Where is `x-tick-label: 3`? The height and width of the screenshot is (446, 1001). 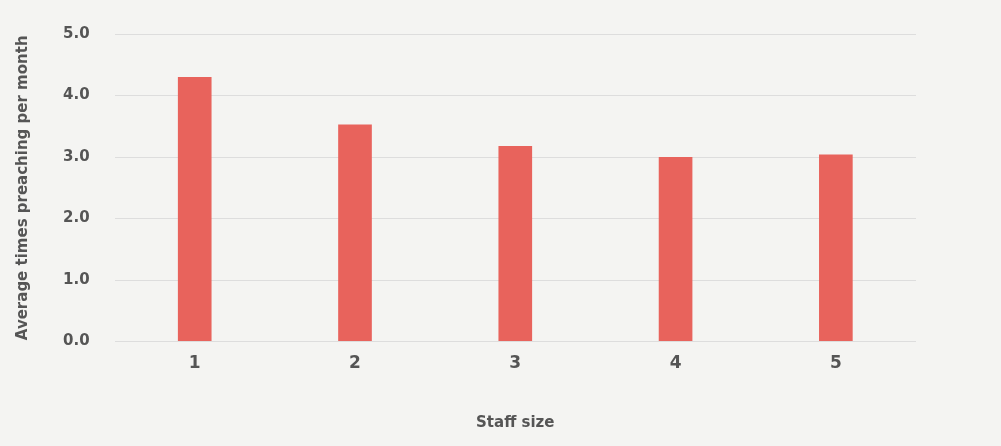
x-tick-label: 3 is located at coordinates (515, 362).